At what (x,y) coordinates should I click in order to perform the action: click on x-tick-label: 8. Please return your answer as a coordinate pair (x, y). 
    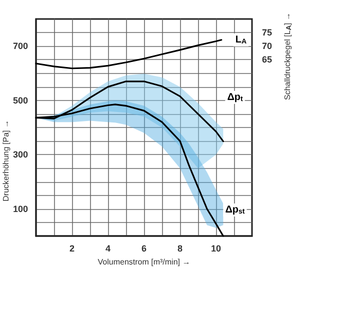
    Looking at the image, I should click on (180, 249).